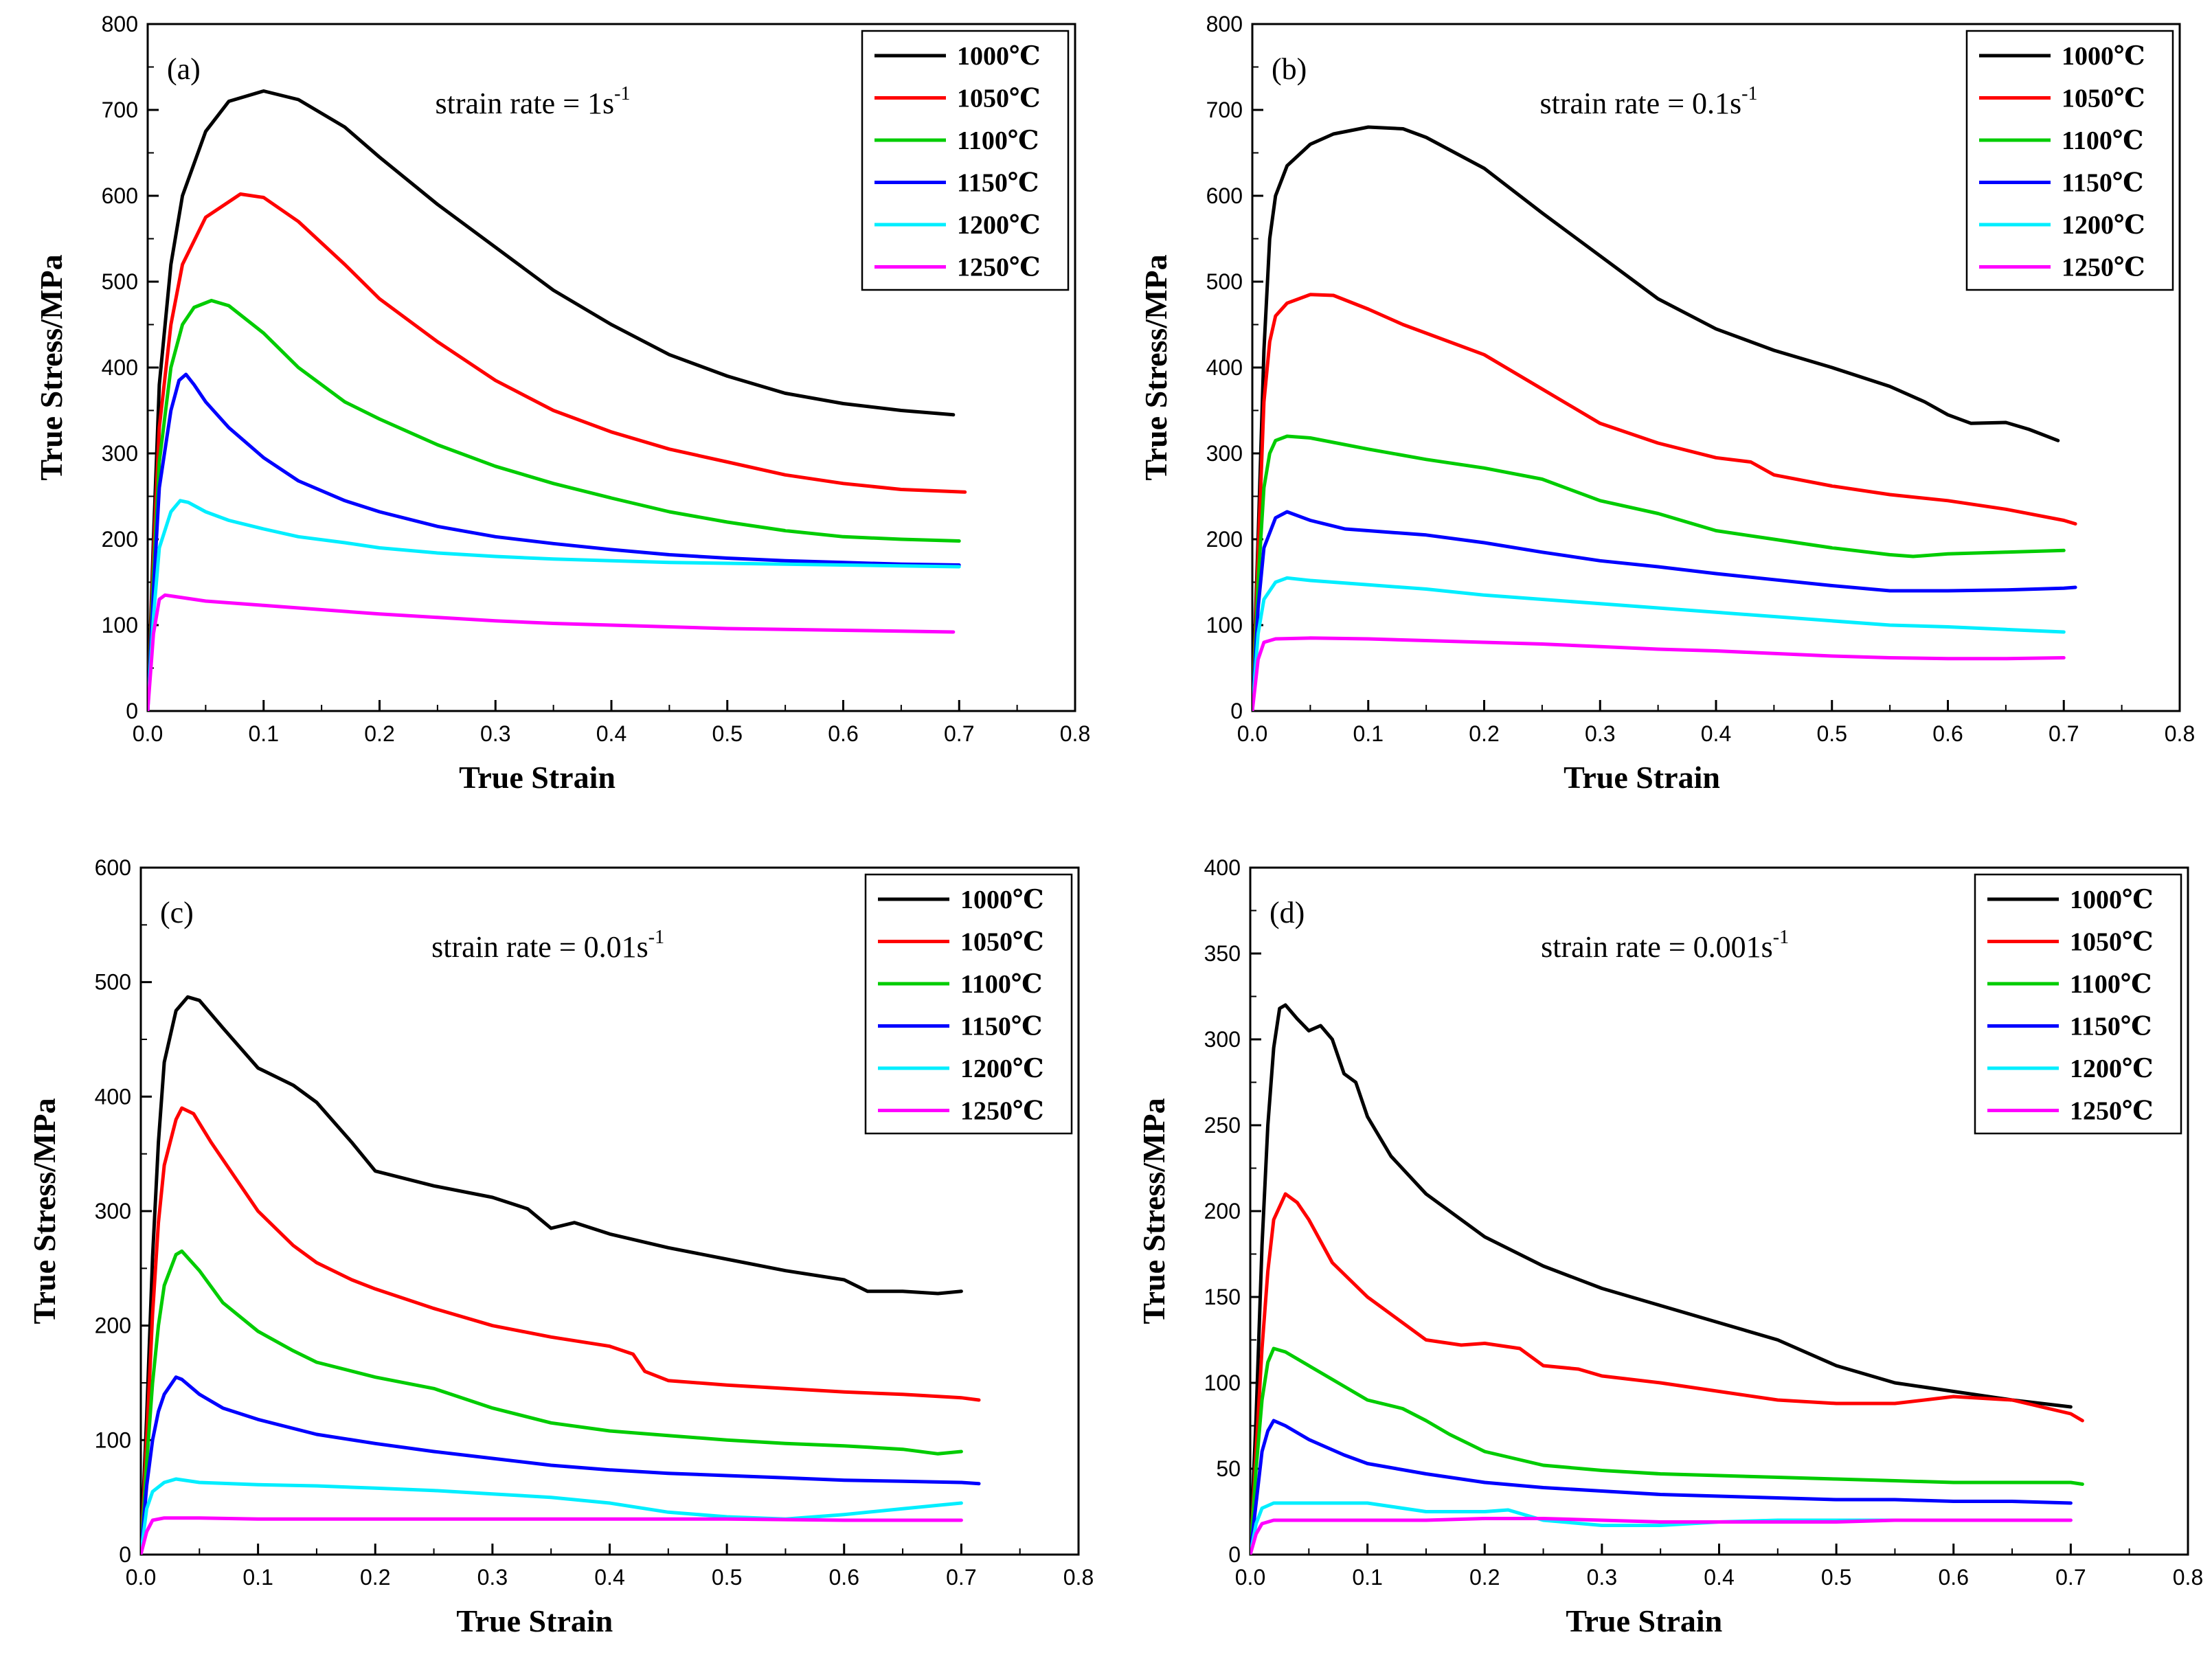  Describe the element at coordinates (1600, 733) in the screenshot. I see `x-tick-label: 0.3` at that location.